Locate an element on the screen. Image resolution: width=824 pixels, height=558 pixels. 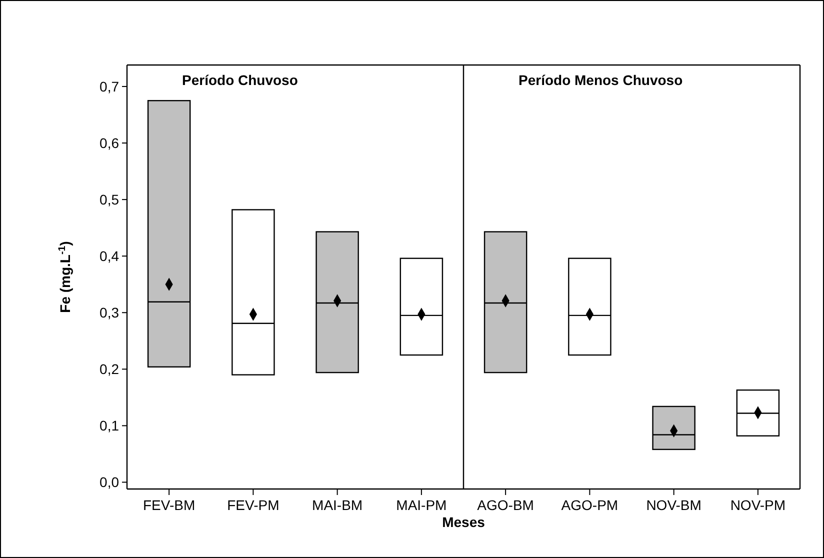
x-tick-label: FEV-BM is located at coordinates (169, 505).